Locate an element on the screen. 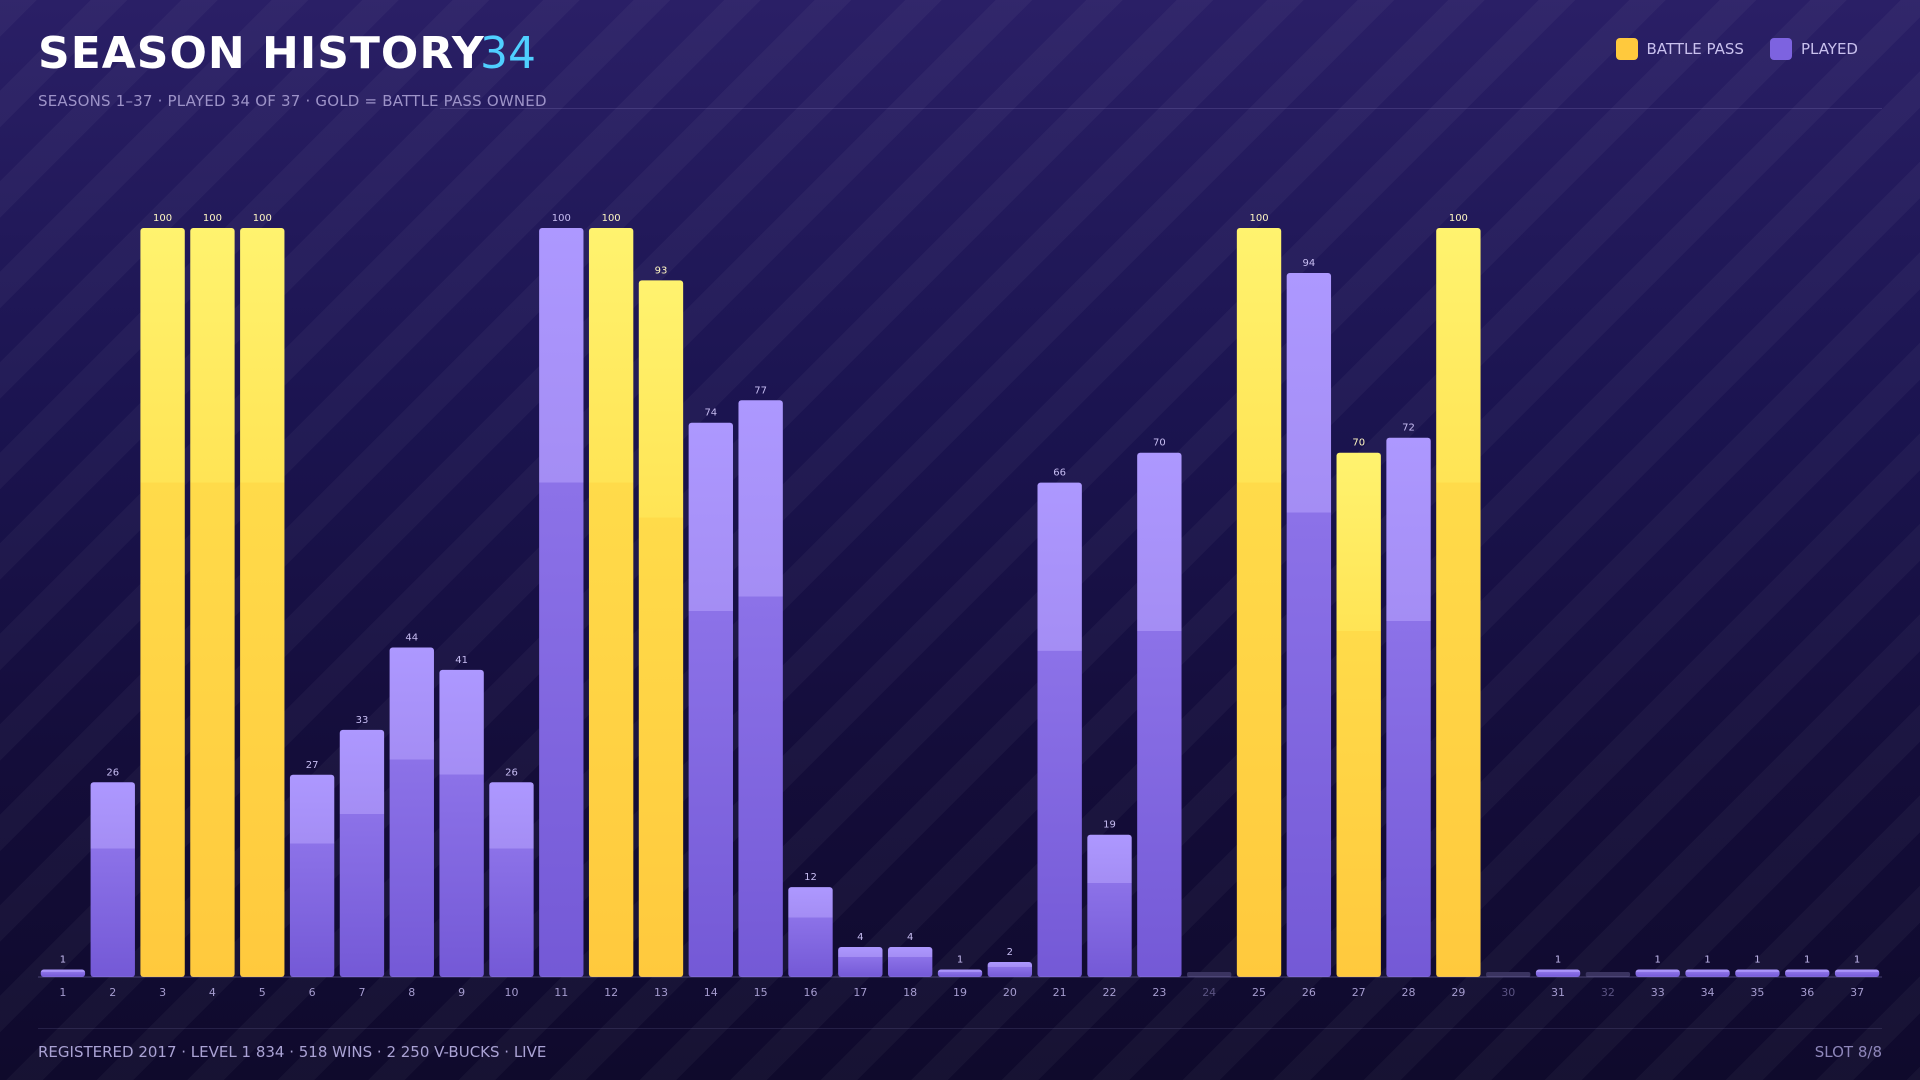 This screenshot has width=1920, height=1080. x-tick-label: 19 is located at coordinates (960, 992).